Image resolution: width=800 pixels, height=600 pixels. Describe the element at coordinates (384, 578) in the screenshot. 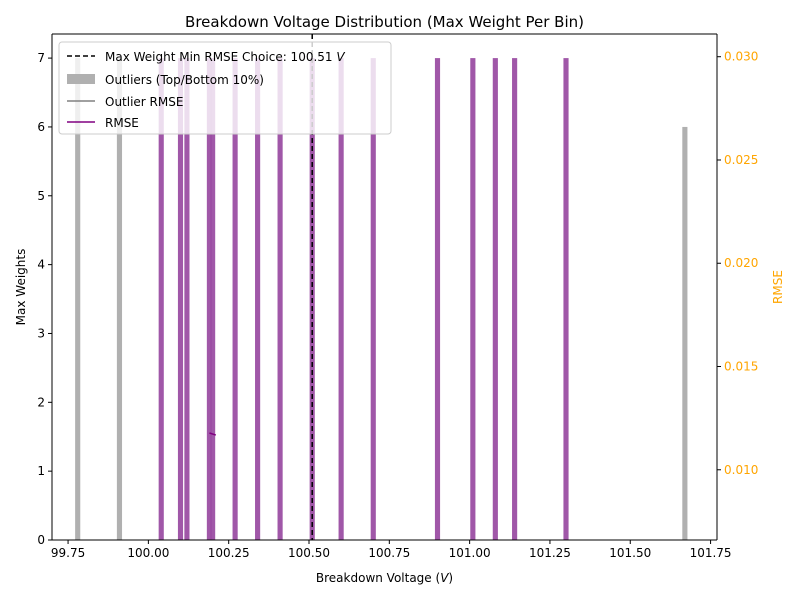

I see `x-axis-label: Breakdown Voltage (V)` at that location.